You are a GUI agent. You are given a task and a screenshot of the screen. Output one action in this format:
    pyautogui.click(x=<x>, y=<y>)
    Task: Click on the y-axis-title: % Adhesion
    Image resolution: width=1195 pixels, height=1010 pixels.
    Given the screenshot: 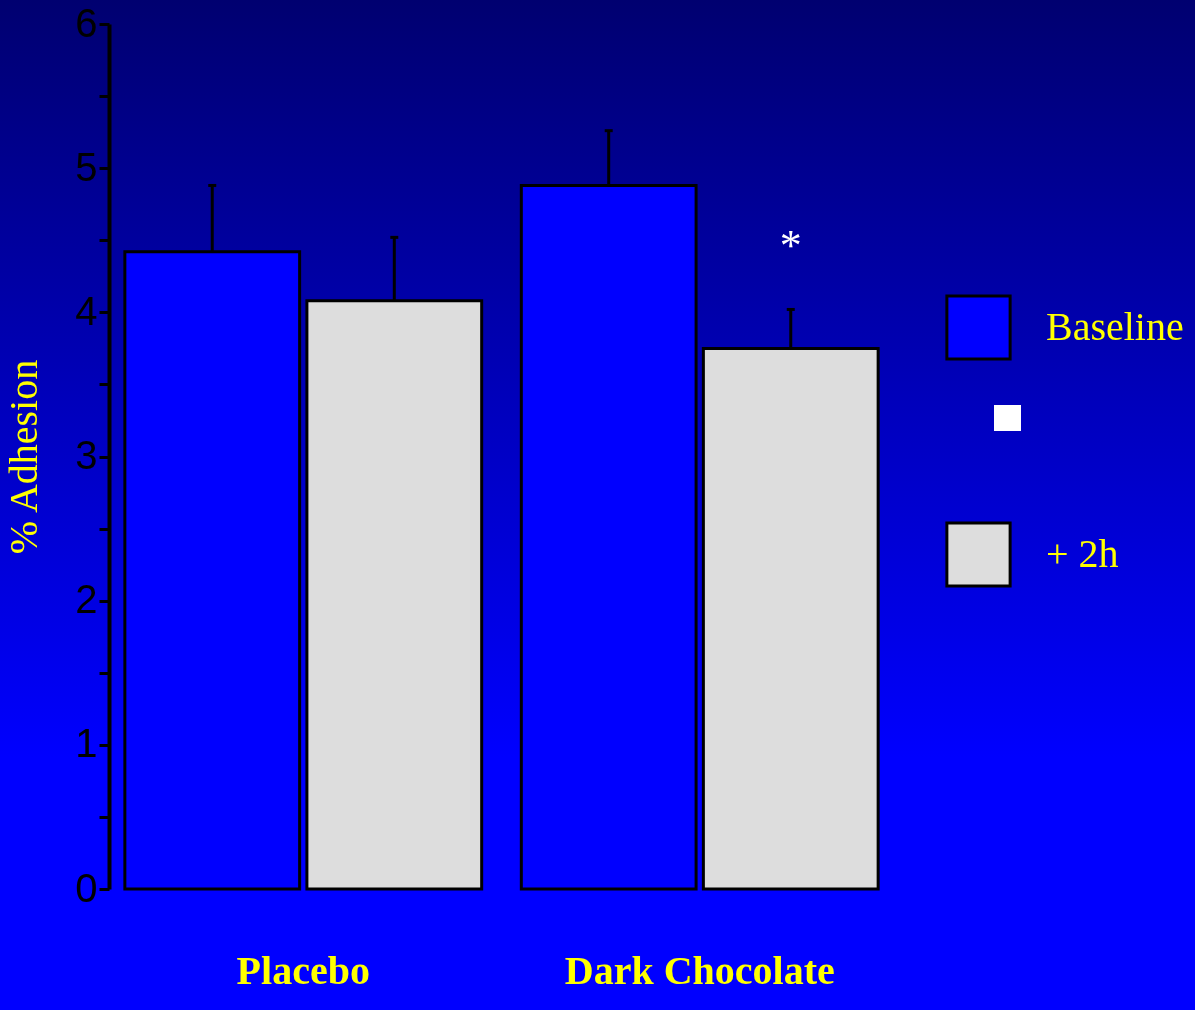 What is the action you would take?
    pyautogui.click(x=24, y=457)
    